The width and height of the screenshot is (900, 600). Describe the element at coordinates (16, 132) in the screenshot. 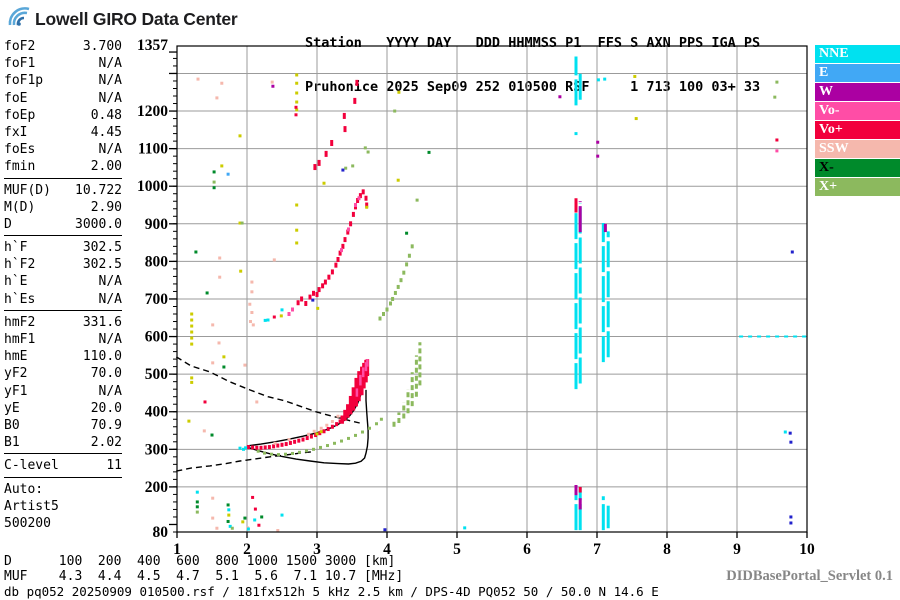

I see `param-label: fxI` at that location.